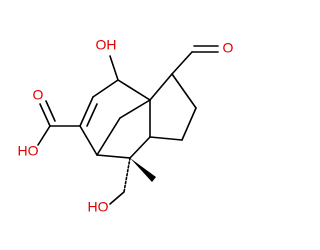  I want to click on atom-label: OH, so click(106, 45).